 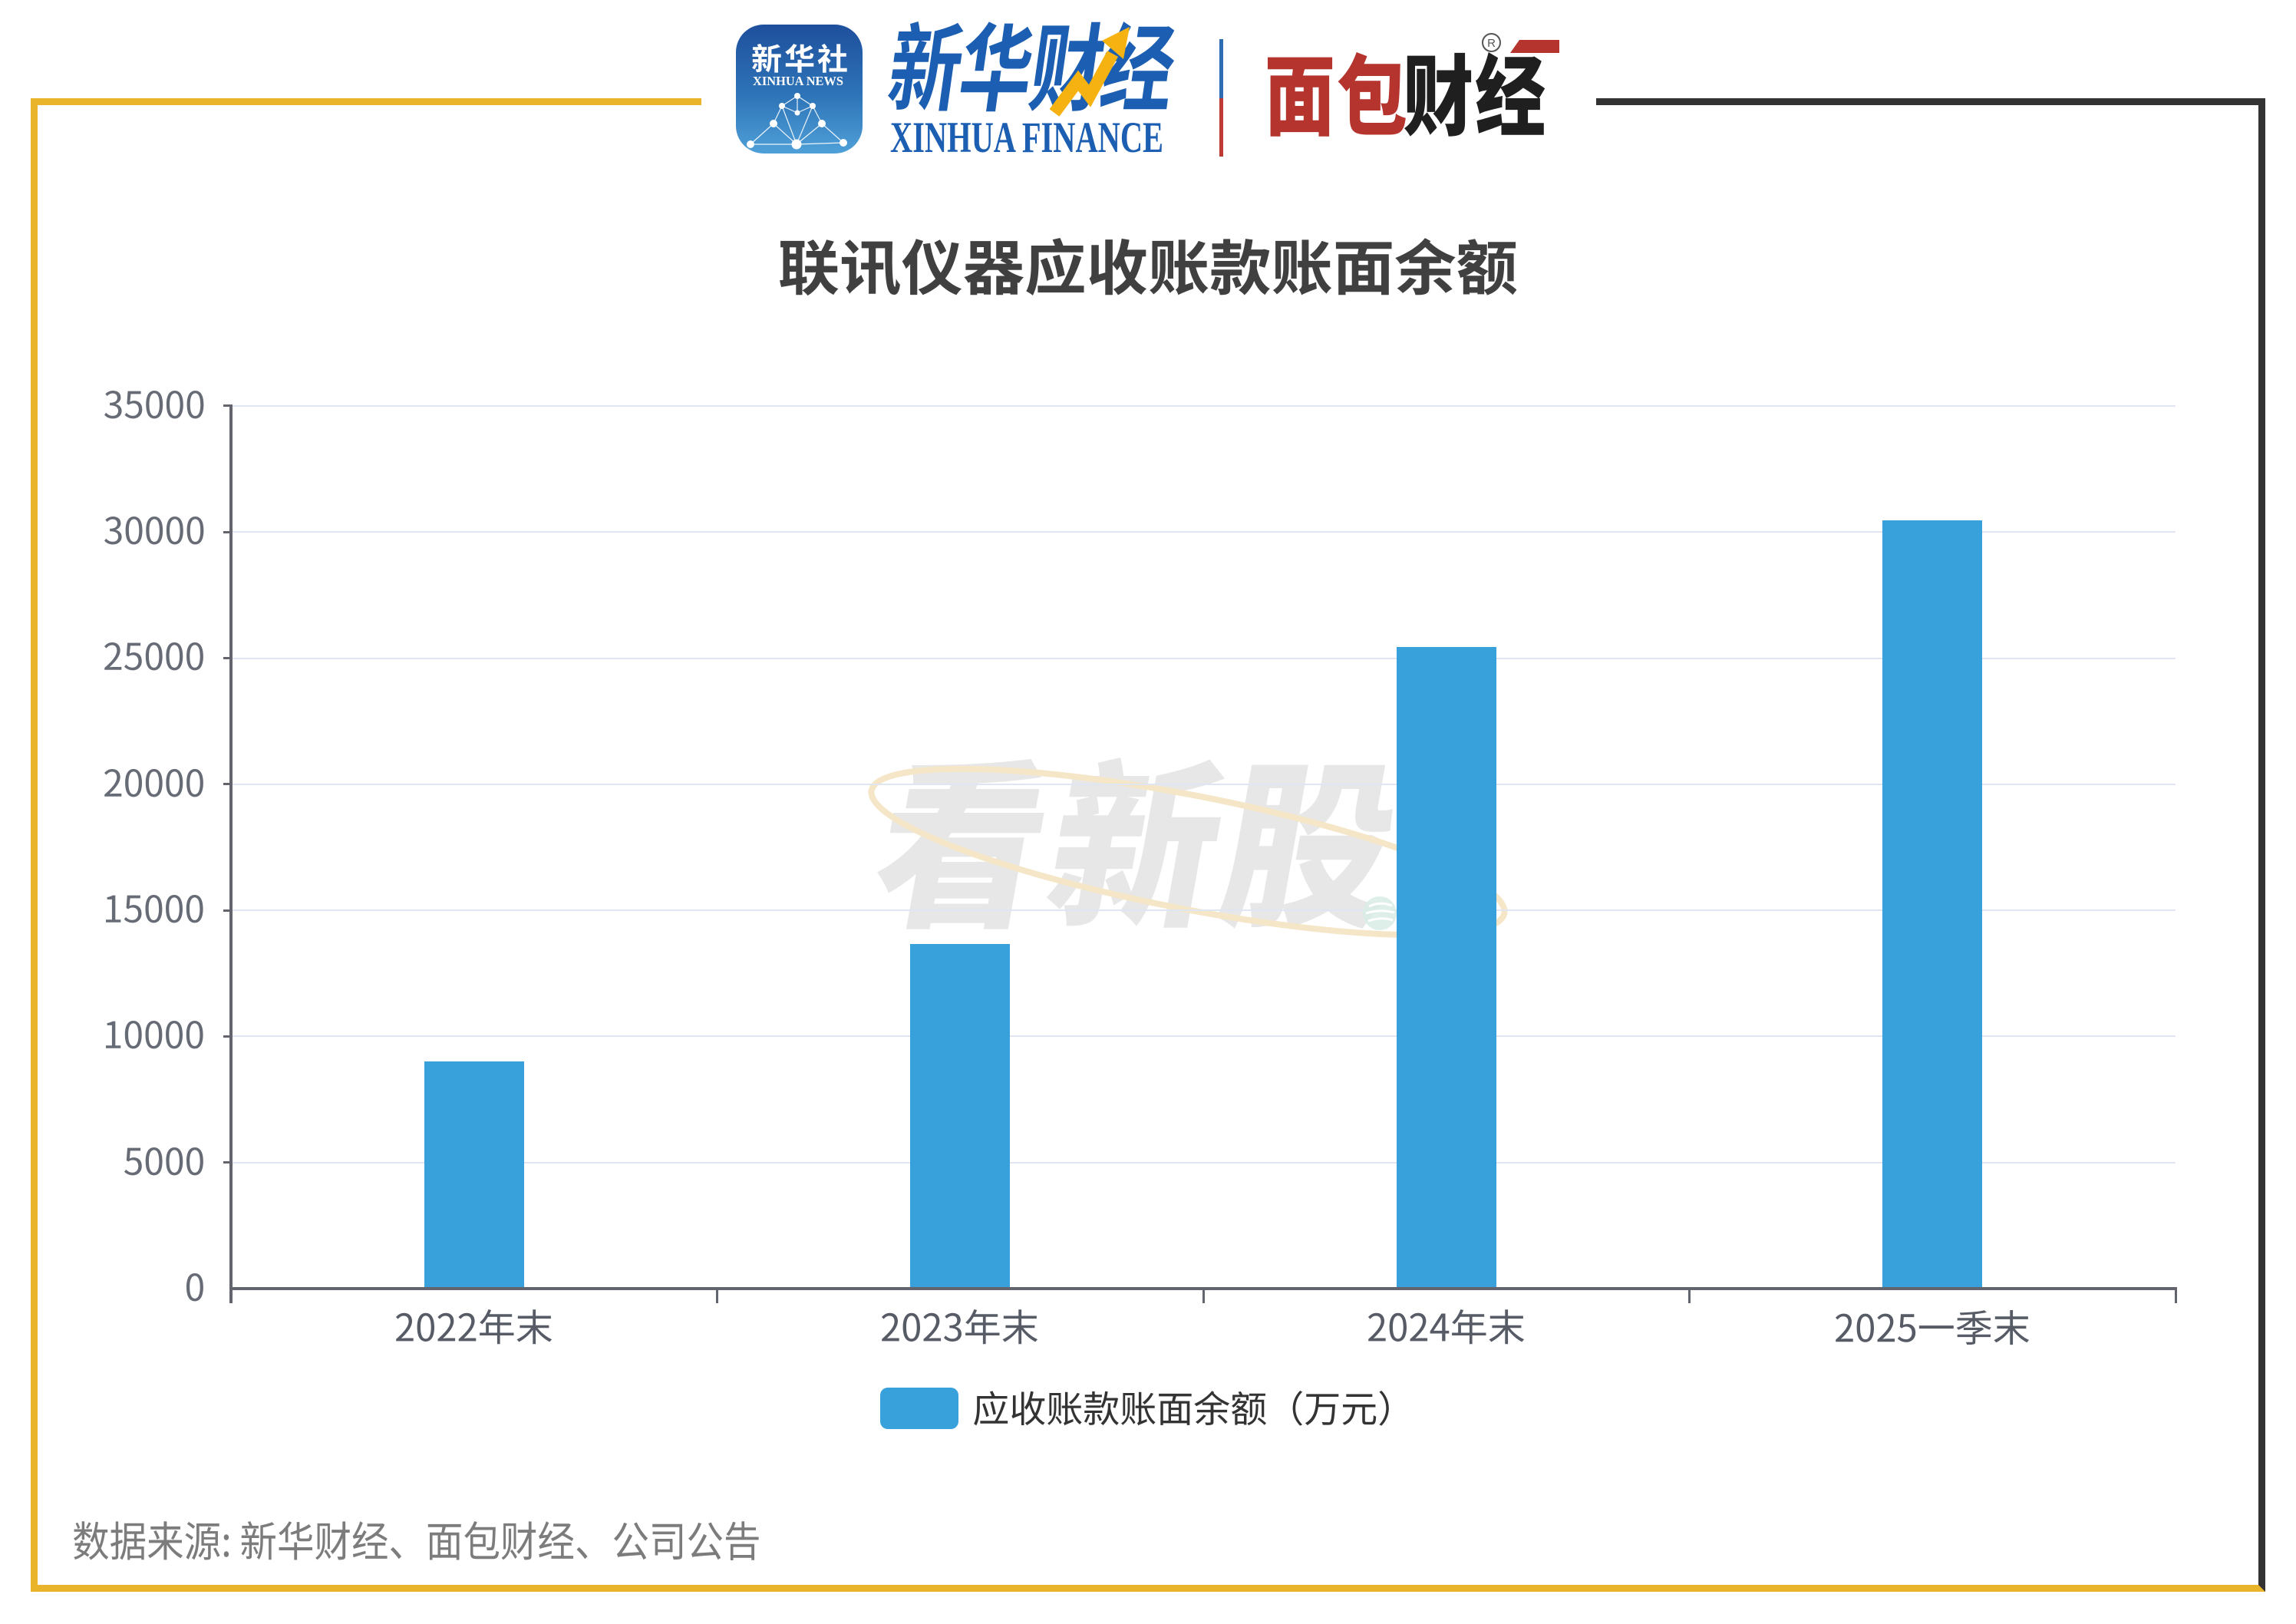 What do you see at coordinates (1491, 43) in the screenshot?
I see `svg-text: R` at bounding box center [1491, 43].